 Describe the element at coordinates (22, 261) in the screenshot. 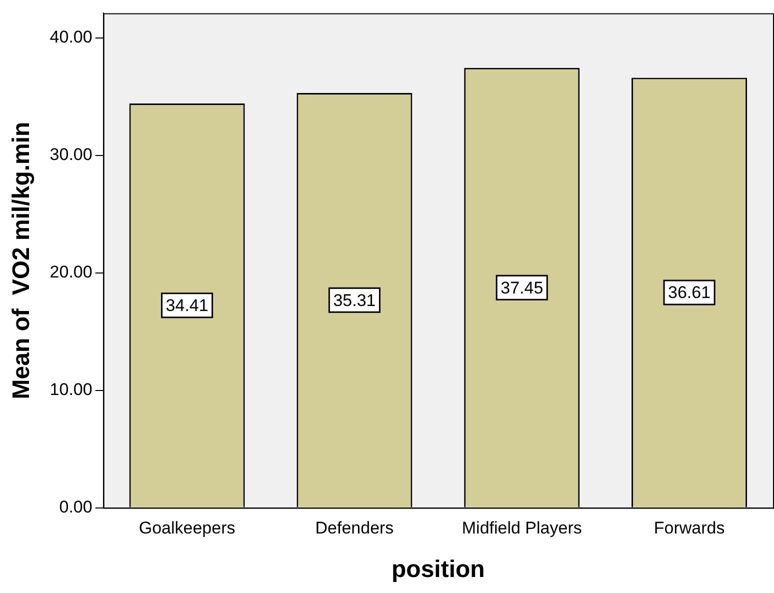

I see `y-axis-title: Mean of VO2 mil/kg.min` at that location.